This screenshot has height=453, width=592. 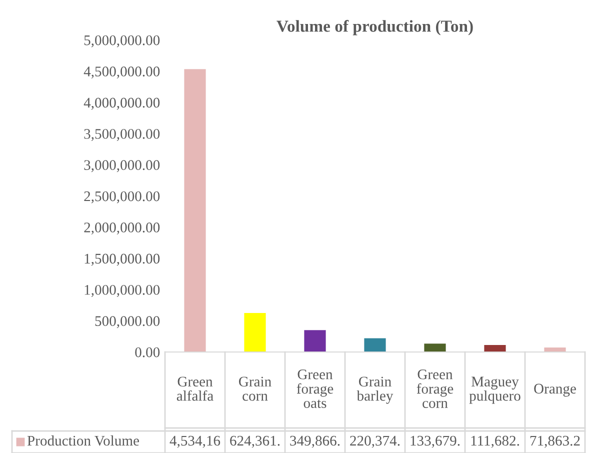 What do you see at coordinates (195, 442) in the screenshot?
I see `data-label: 4,534,16` at bounding box center [195, 442].